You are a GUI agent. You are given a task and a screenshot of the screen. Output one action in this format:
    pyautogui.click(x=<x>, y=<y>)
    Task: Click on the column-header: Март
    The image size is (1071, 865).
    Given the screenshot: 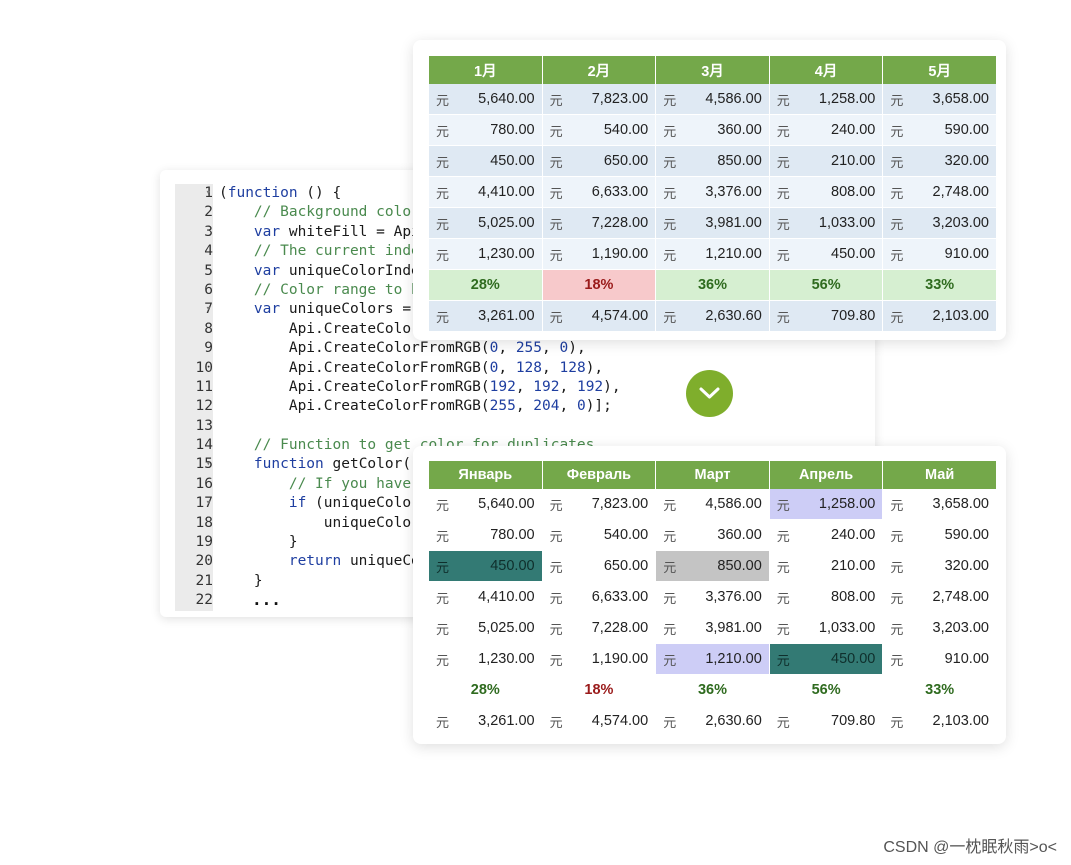 What is the action you would take?
    pyautogui.click(x=712, y=475)
    